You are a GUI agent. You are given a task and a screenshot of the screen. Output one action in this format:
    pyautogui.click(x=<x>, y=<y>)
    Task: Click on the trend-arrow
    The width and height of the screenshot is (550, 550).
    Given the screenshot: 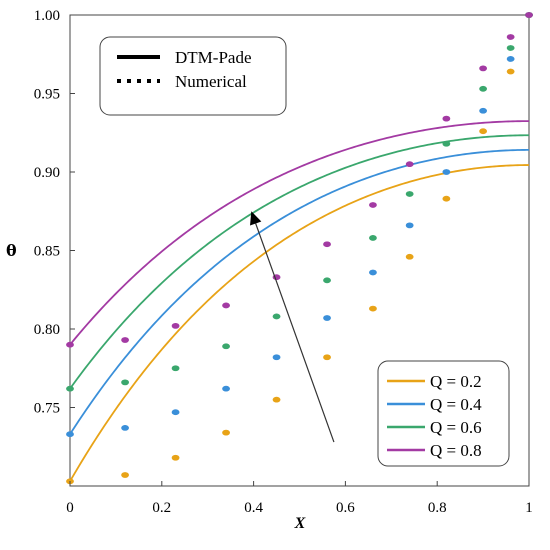 What is the action you would take?
    pyautogui.click(x=292, y=327)
    